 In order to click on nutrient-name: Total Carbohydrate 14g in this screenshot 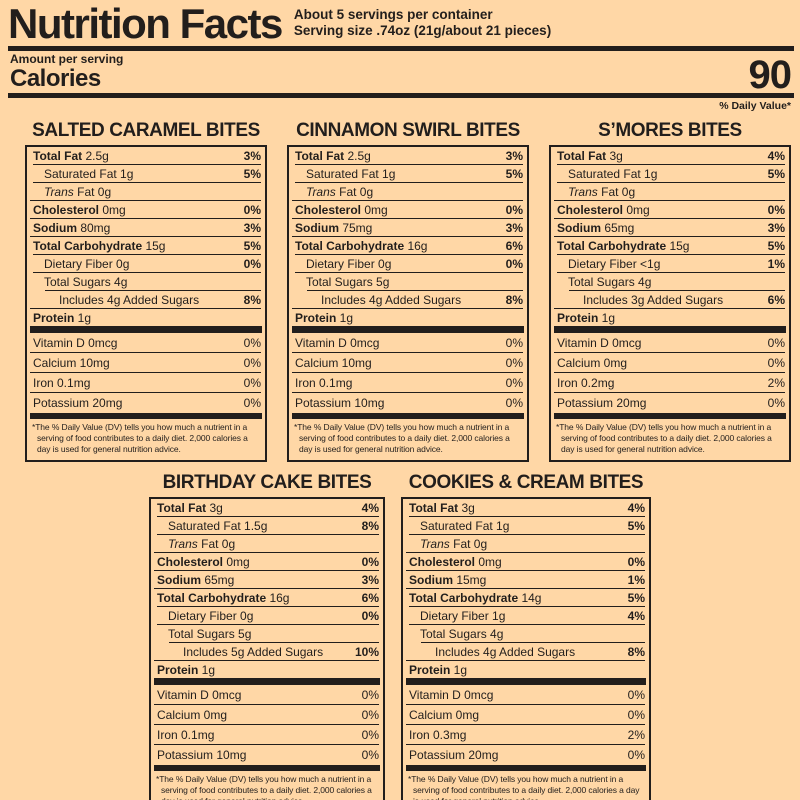, I will do `click(475, 598)`.